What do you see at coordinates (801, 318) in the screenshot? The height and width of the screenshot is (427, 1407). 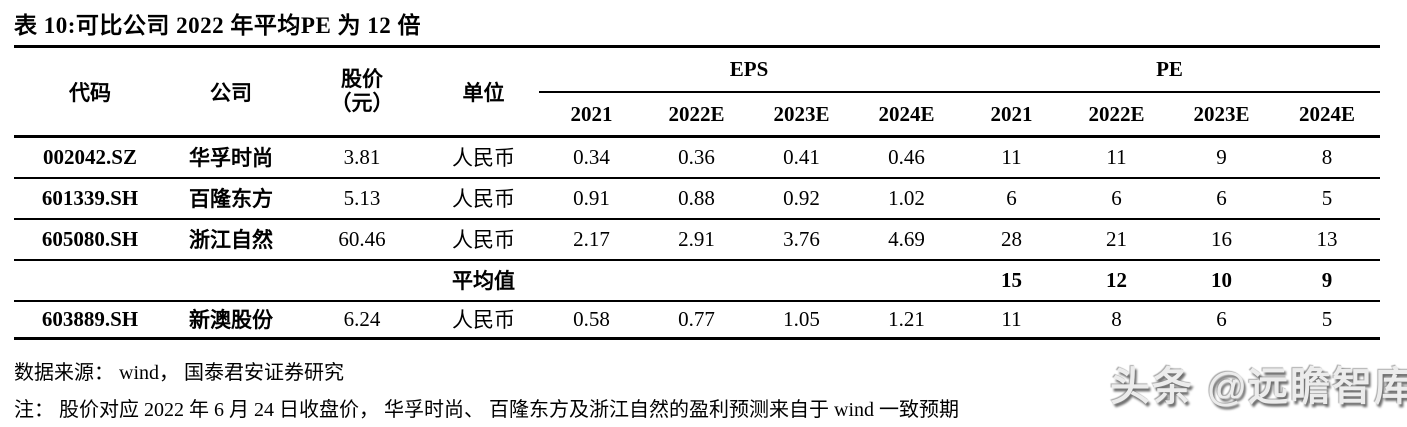 I see `cell-eps-2023e: 1.05` at bounding box center [801, 318].